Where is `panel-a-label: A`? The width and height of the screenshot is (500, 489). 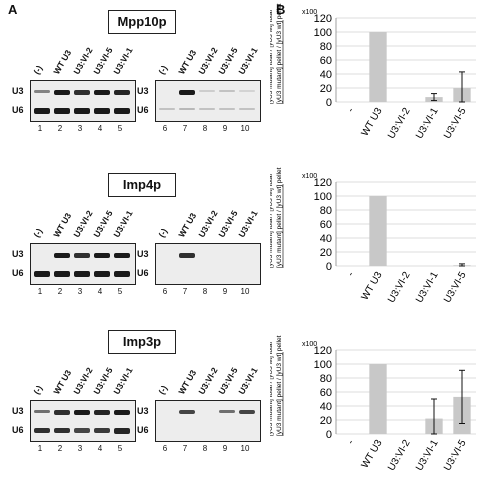 panel-a-label: A is located at coordinates (13, 9).